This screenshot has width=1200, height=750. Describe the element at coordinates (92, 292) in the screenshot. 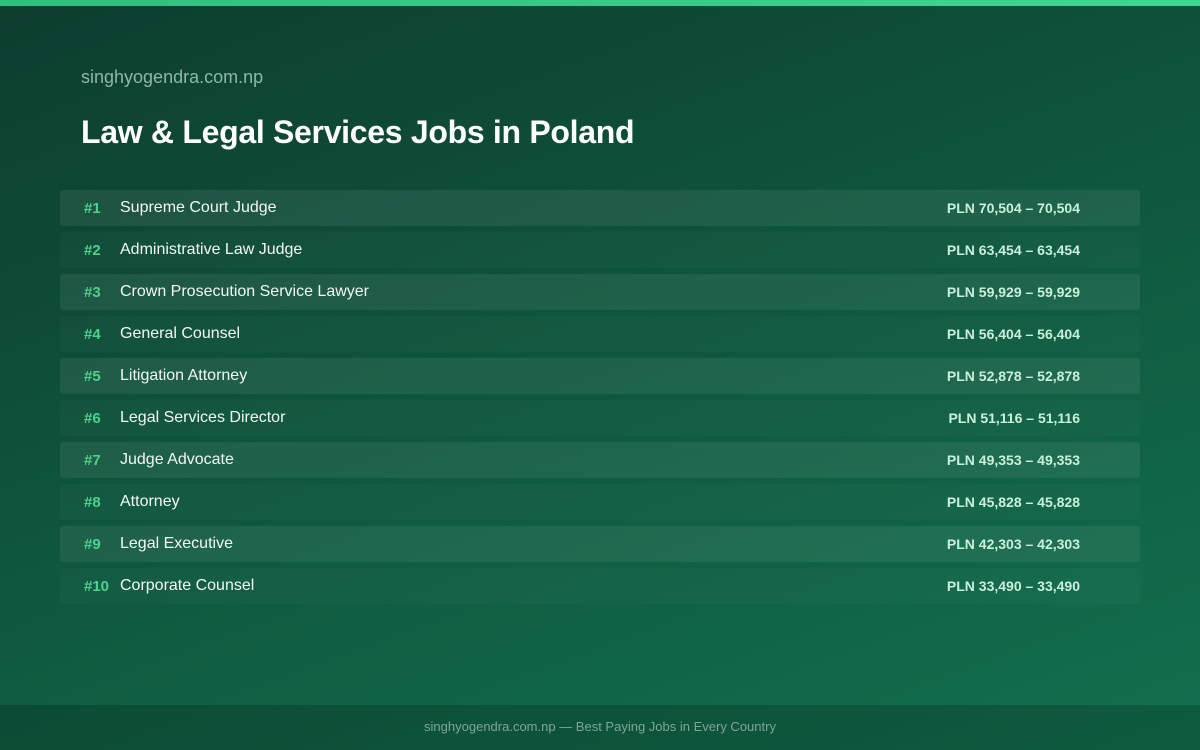

I see `rank: #3` at that location.